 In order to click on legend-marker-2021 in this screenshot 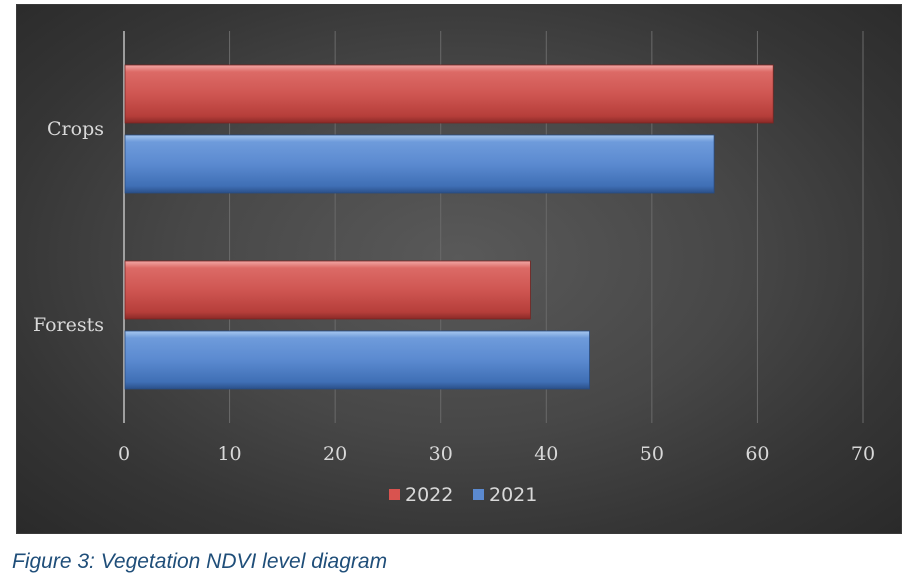, I will do `click(478, 494)`.